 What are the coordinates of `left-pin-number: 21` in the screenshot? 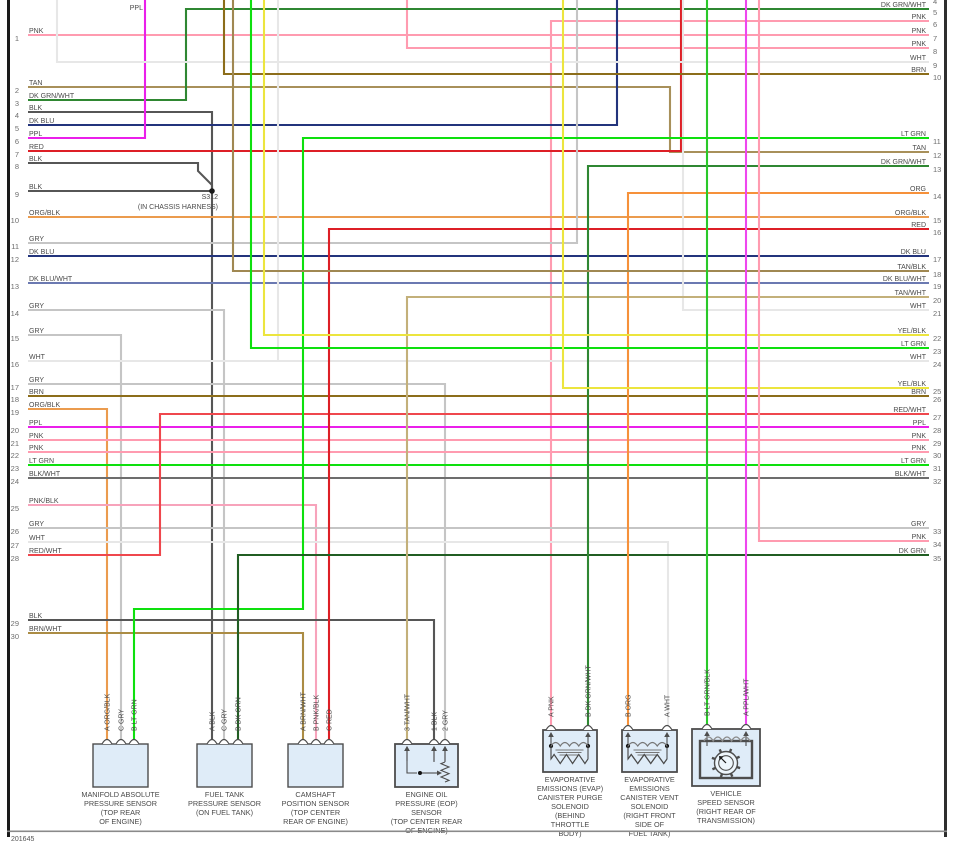 It's located at (15, 443).